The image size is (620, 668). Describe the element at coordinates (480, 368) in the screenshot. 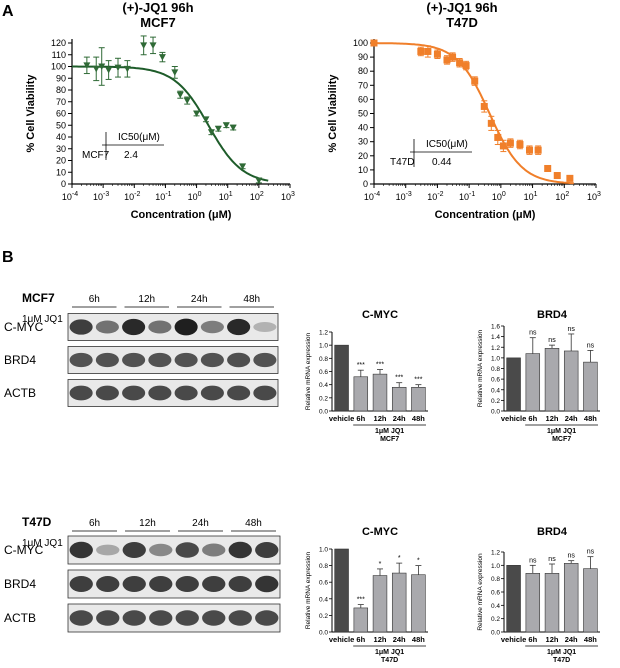

I see `bar-y-axis-label: Relative mRNA expression` at that location.